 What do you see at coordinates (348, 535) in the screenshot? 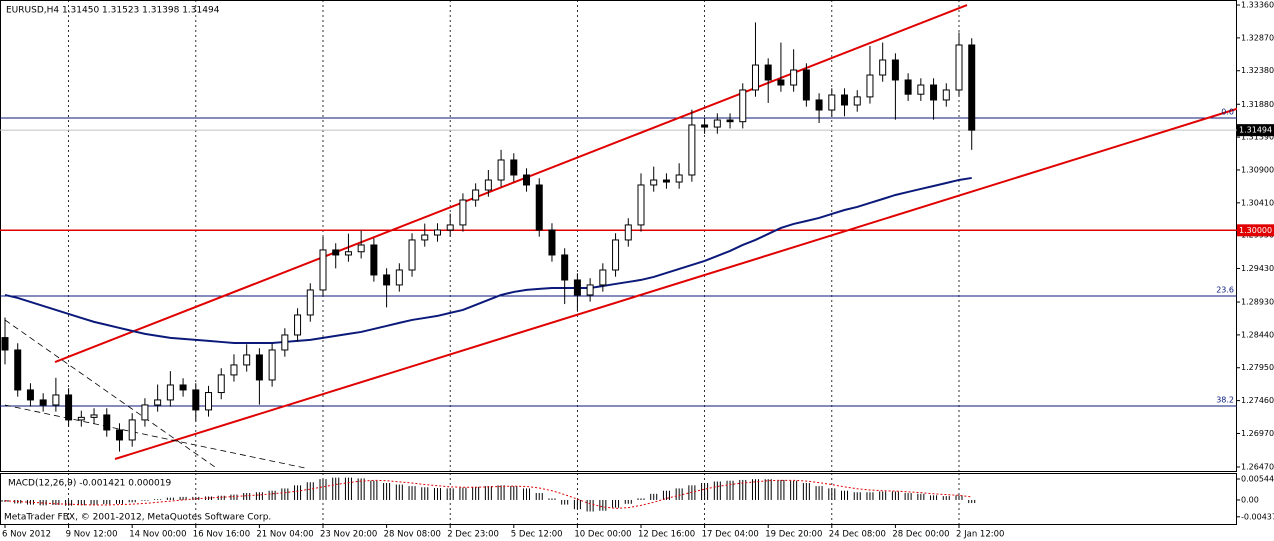
I see `x-tick-label: 23 Nov 20:00` at bounding box center [348, 535].